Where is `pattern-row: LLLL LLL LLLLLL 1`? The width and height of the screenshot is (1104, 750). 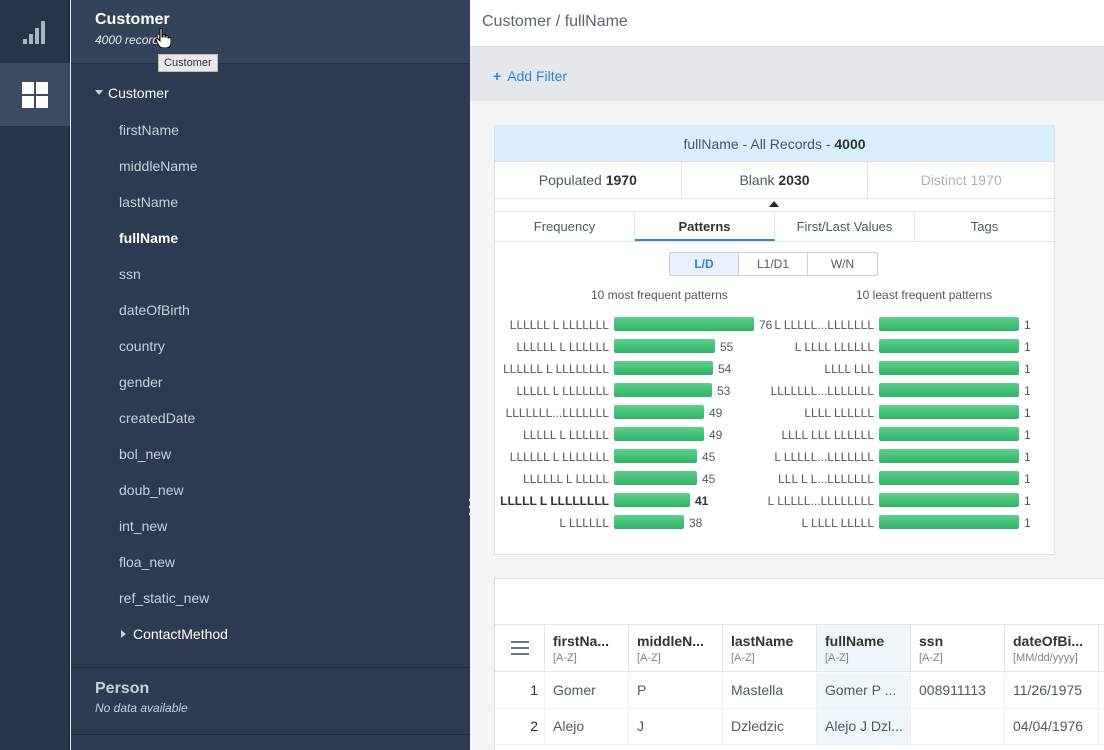
pattern-row: LLLL LLL LLLLLL 1 is located at coordinates (775, 436).